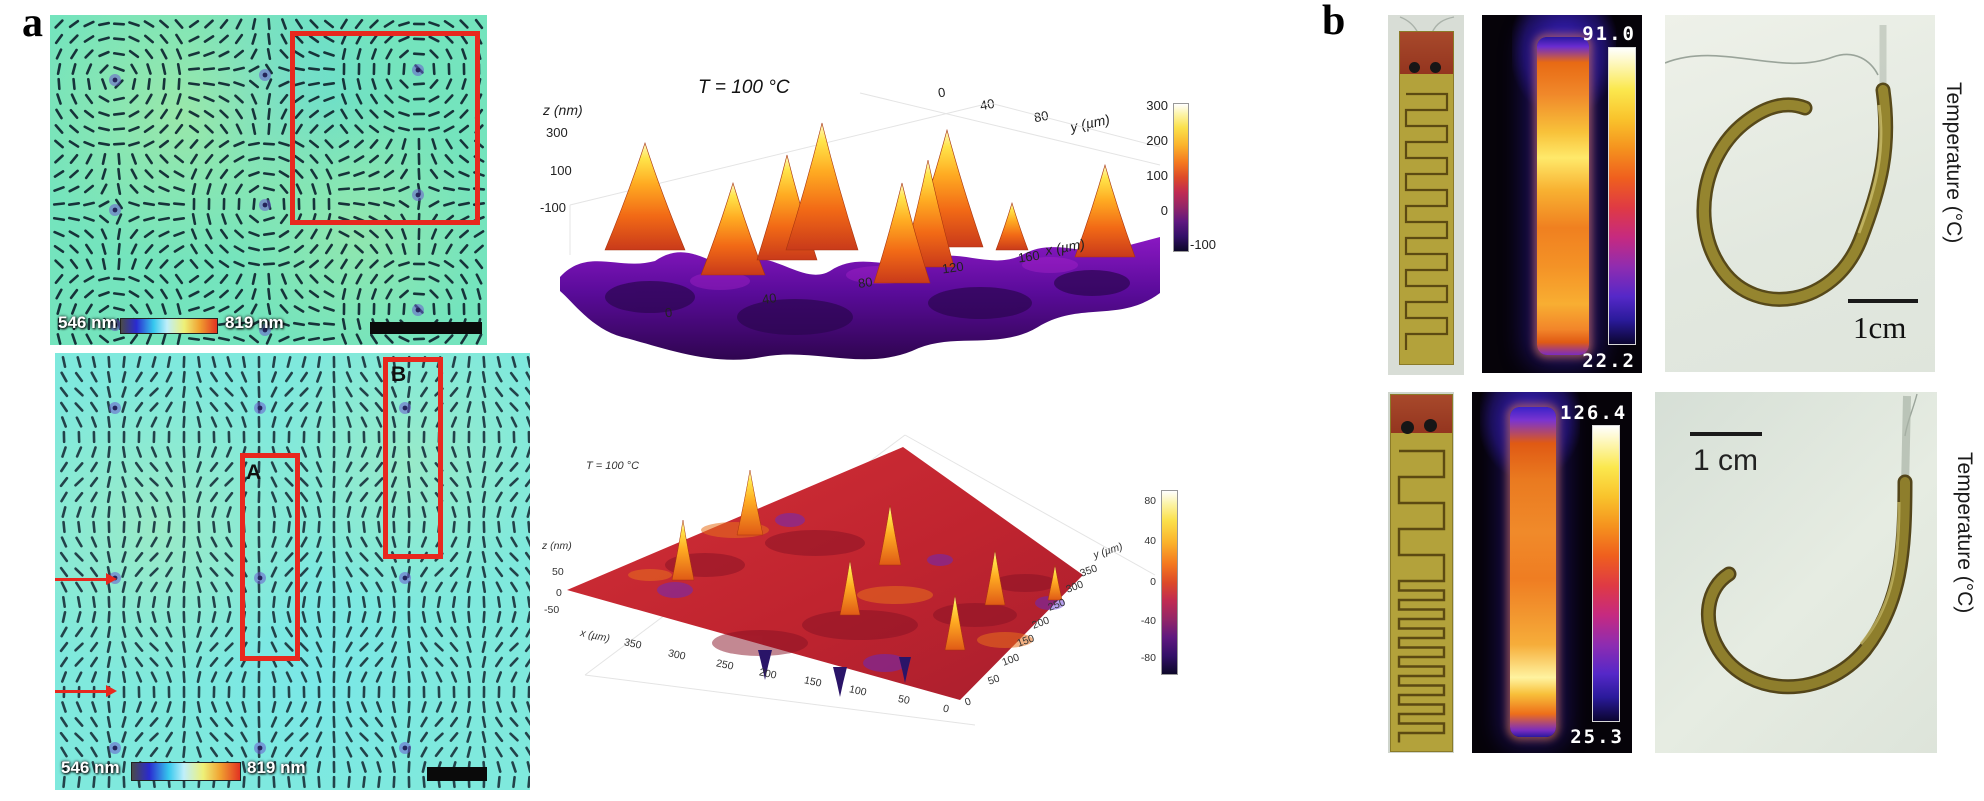 This screenshot has height=801, width=1984. What do you see at coordinates (1880, 327) in the screenshot?
I see `scale-bar-label: 1cm` at bounding box center [1880, 327].